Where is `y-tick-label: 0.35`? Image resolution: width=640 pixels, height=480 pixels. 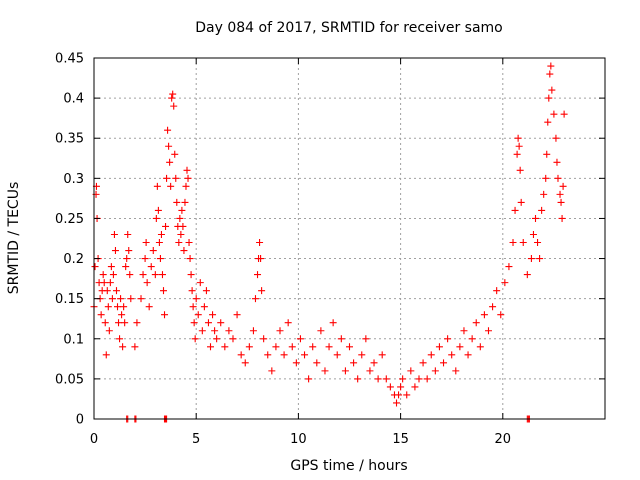
y-tick-label: 0.35 is located at coordinates (69, 139).